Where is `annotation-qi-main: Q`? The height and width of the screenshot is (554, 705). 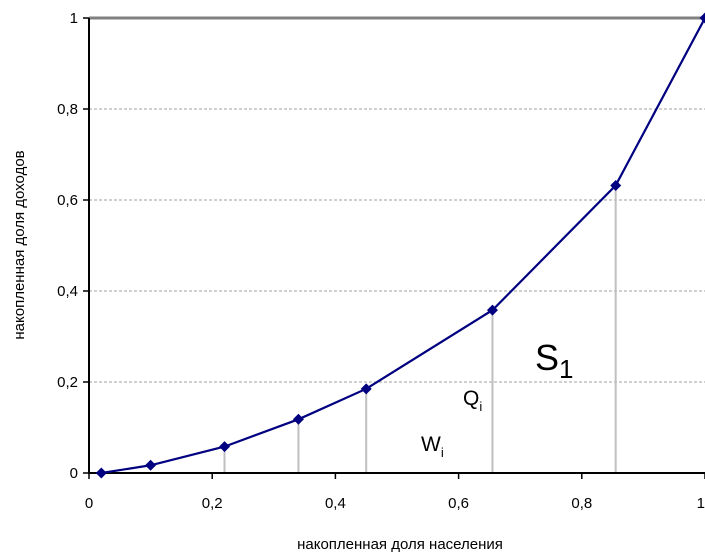 annotation-qi-main: Q is located at coordinates (471, 398).